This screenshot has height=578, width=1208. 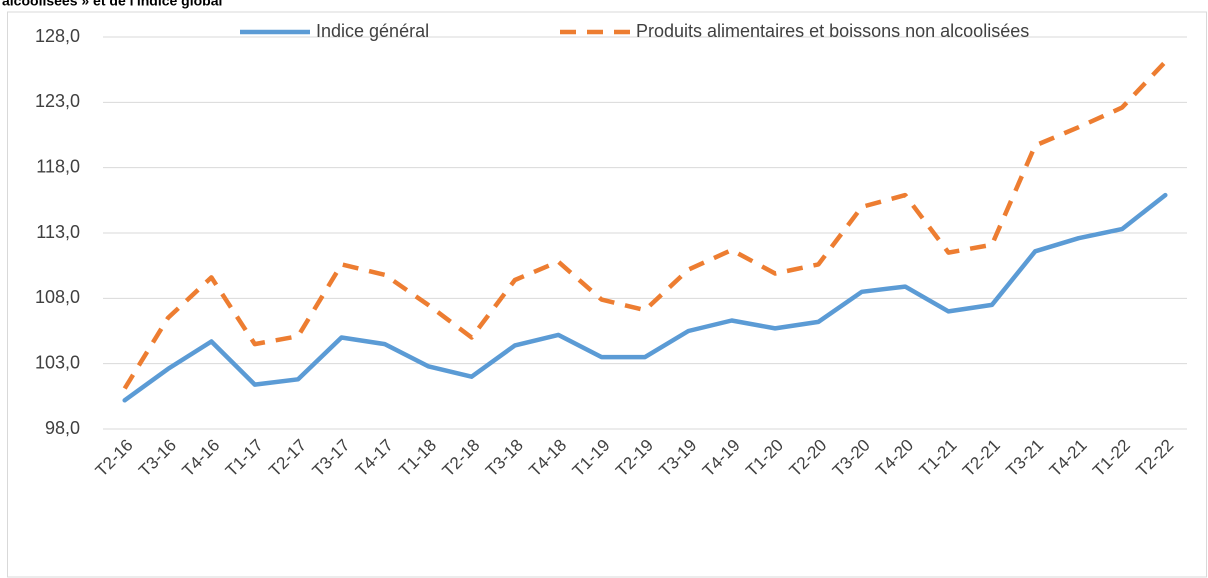 What do you see at coordinates (244, 458) in the screenshot?
I see `x-tick-label: T1-17` at bounding box center [244, 458].